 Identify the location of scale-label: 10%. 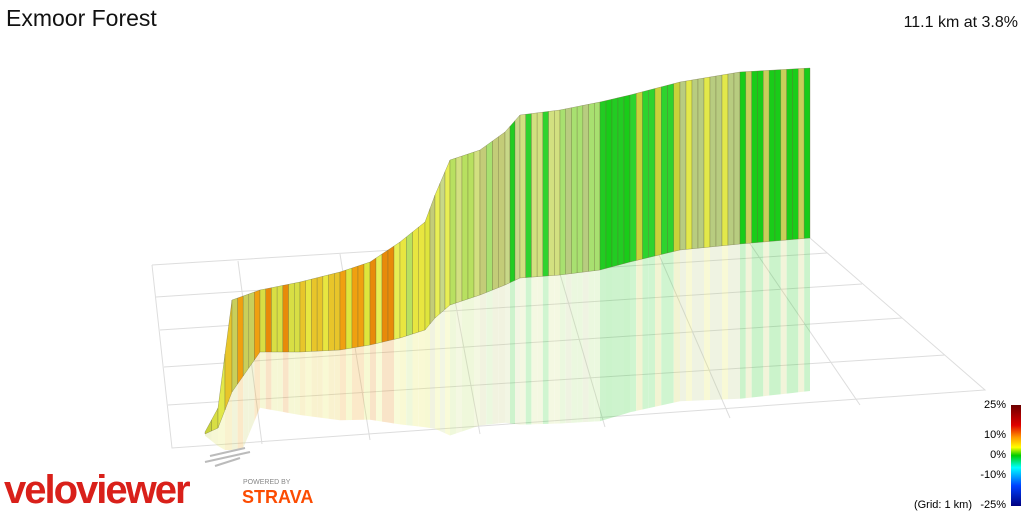
(995, 435).